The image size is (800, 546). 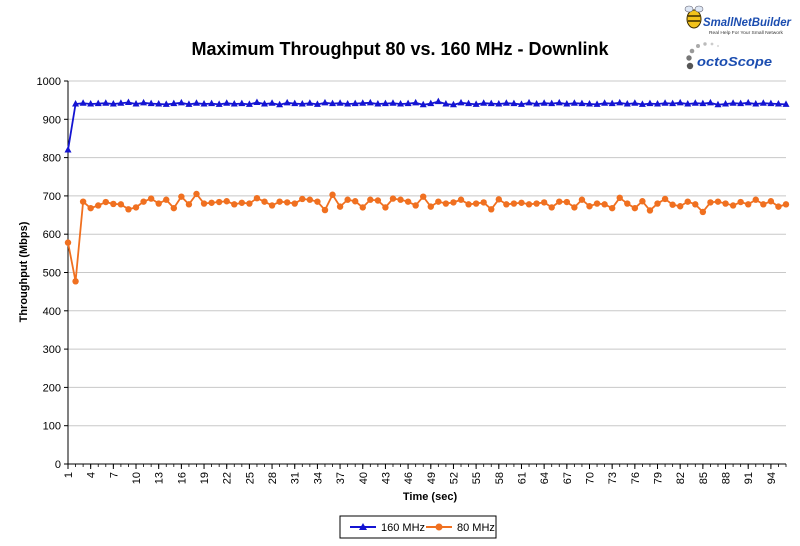 What do you see at coordinates (386, 478) in the screenshot?
I see `x-tick-label: 43` at bounding box center [386, 478].